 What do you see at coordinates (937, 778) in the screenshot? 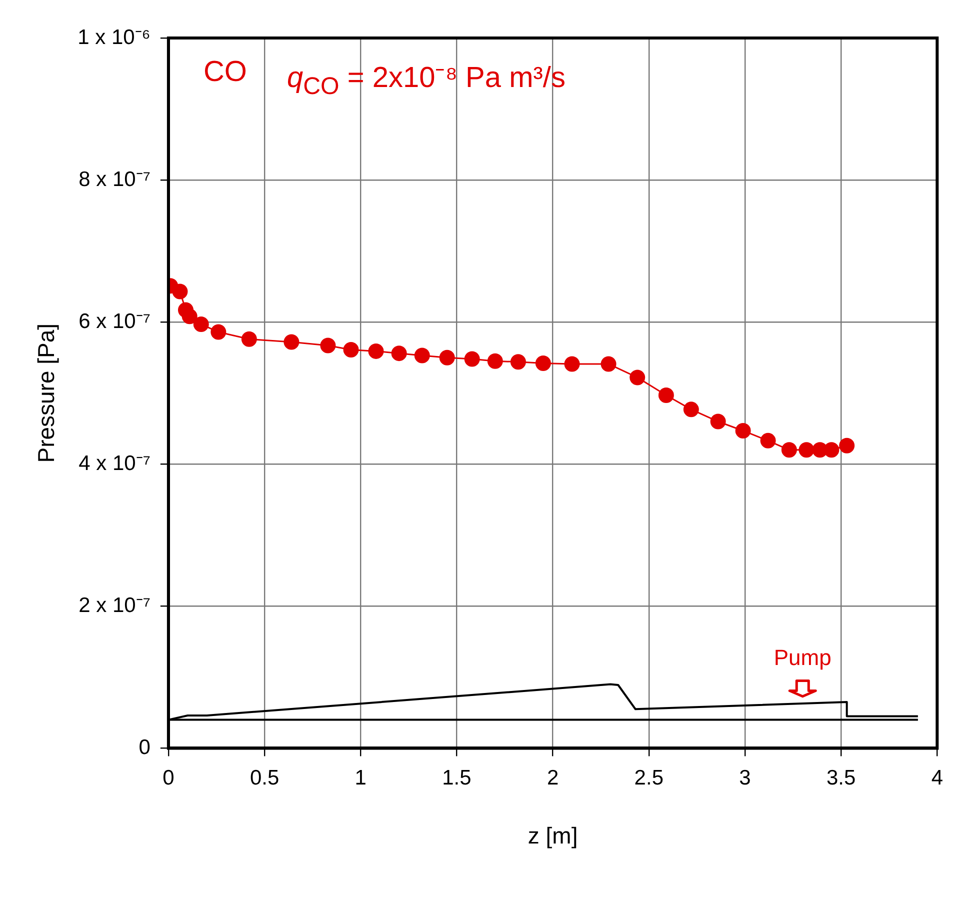
I see `x-tick-label: 4` at bounding box center [937, 778].